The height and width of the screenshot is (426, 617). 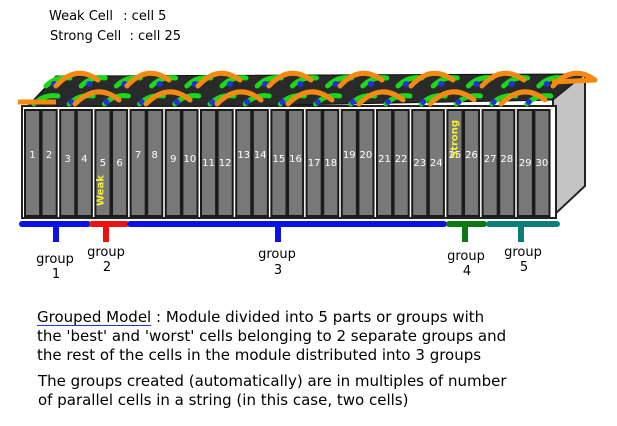 I want to click on strong-cell-value: : cell 25, so click(x=155, y=36).